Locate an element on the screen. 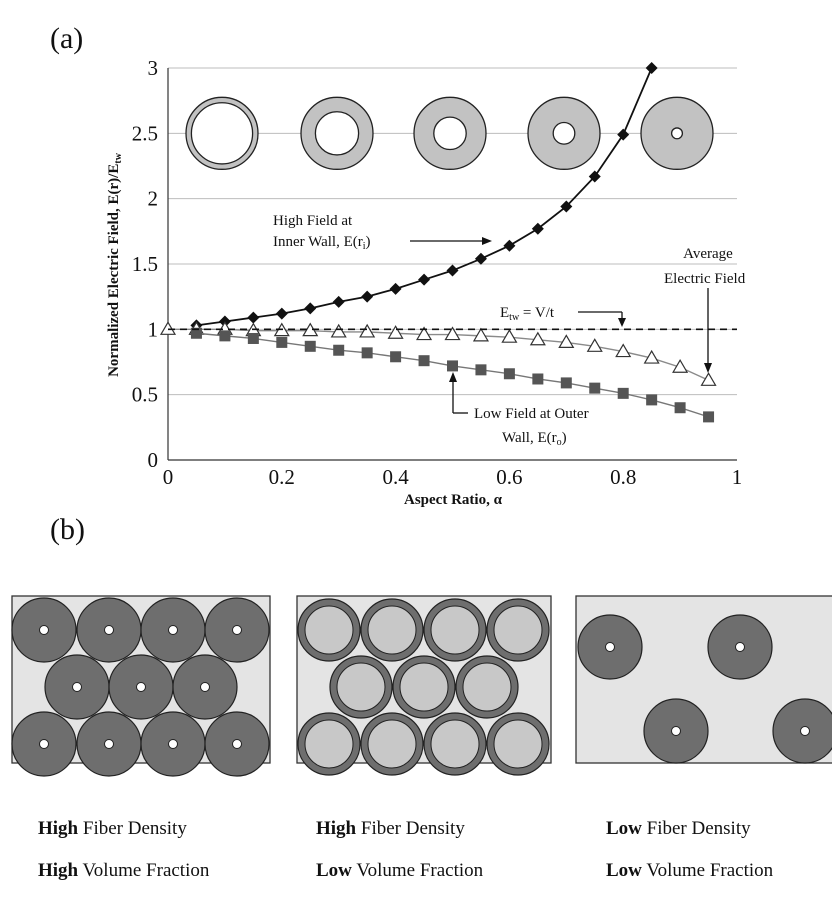 The width and height of the screenshot is (832, 902). fiber-2-top-1-core is located at coordinates (392, 630).